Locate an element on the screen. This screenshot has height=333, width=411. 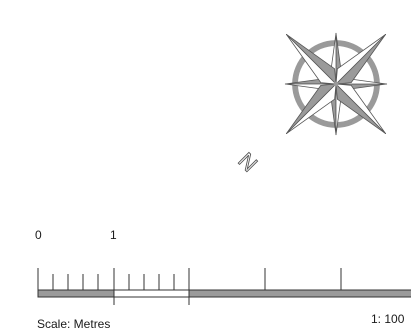
scale-bar is located at coordinates (224, 286).